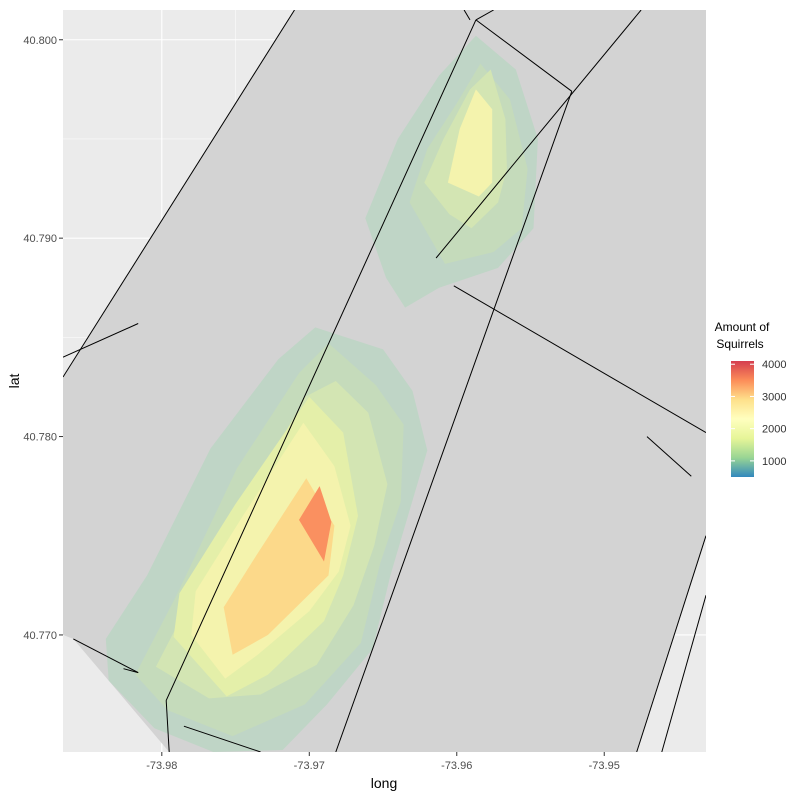 The height and width of the screenshot is (805, 800). I want to click on y-axis: 40.770 40.780 40.790 40.800, so click(43, 338).